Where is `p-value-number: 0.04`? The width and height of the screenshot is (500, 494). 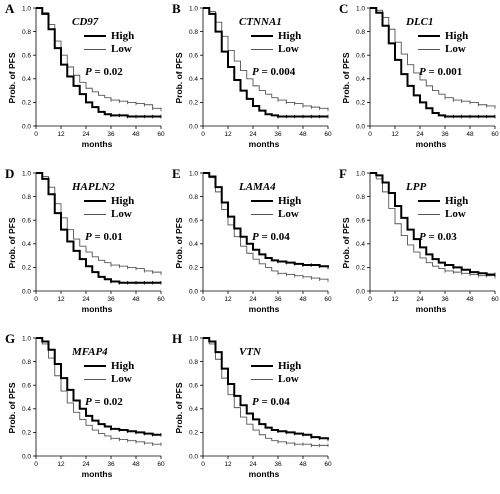
p-value-number: 0.04 is located at coordinates (280, 237).